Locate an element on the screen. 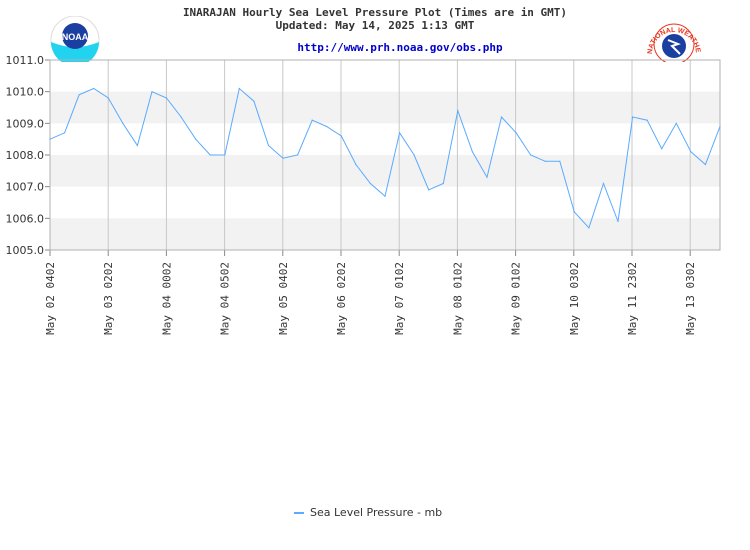  legend: Sea Level Pressure - mb is located at coordinates (368, 512).